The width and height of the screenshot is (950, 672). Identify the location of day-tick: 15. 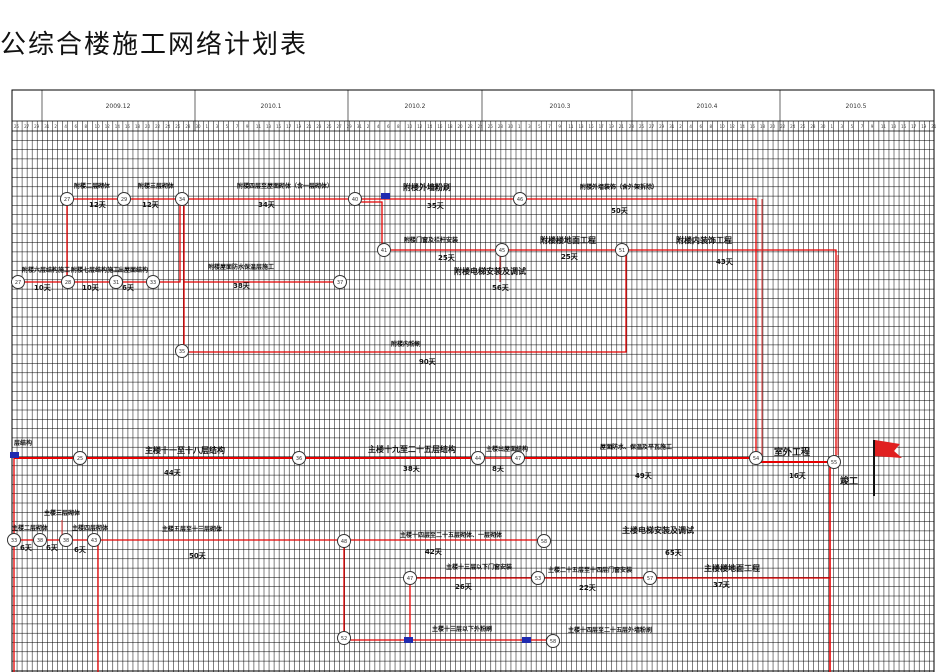
(279, 126).